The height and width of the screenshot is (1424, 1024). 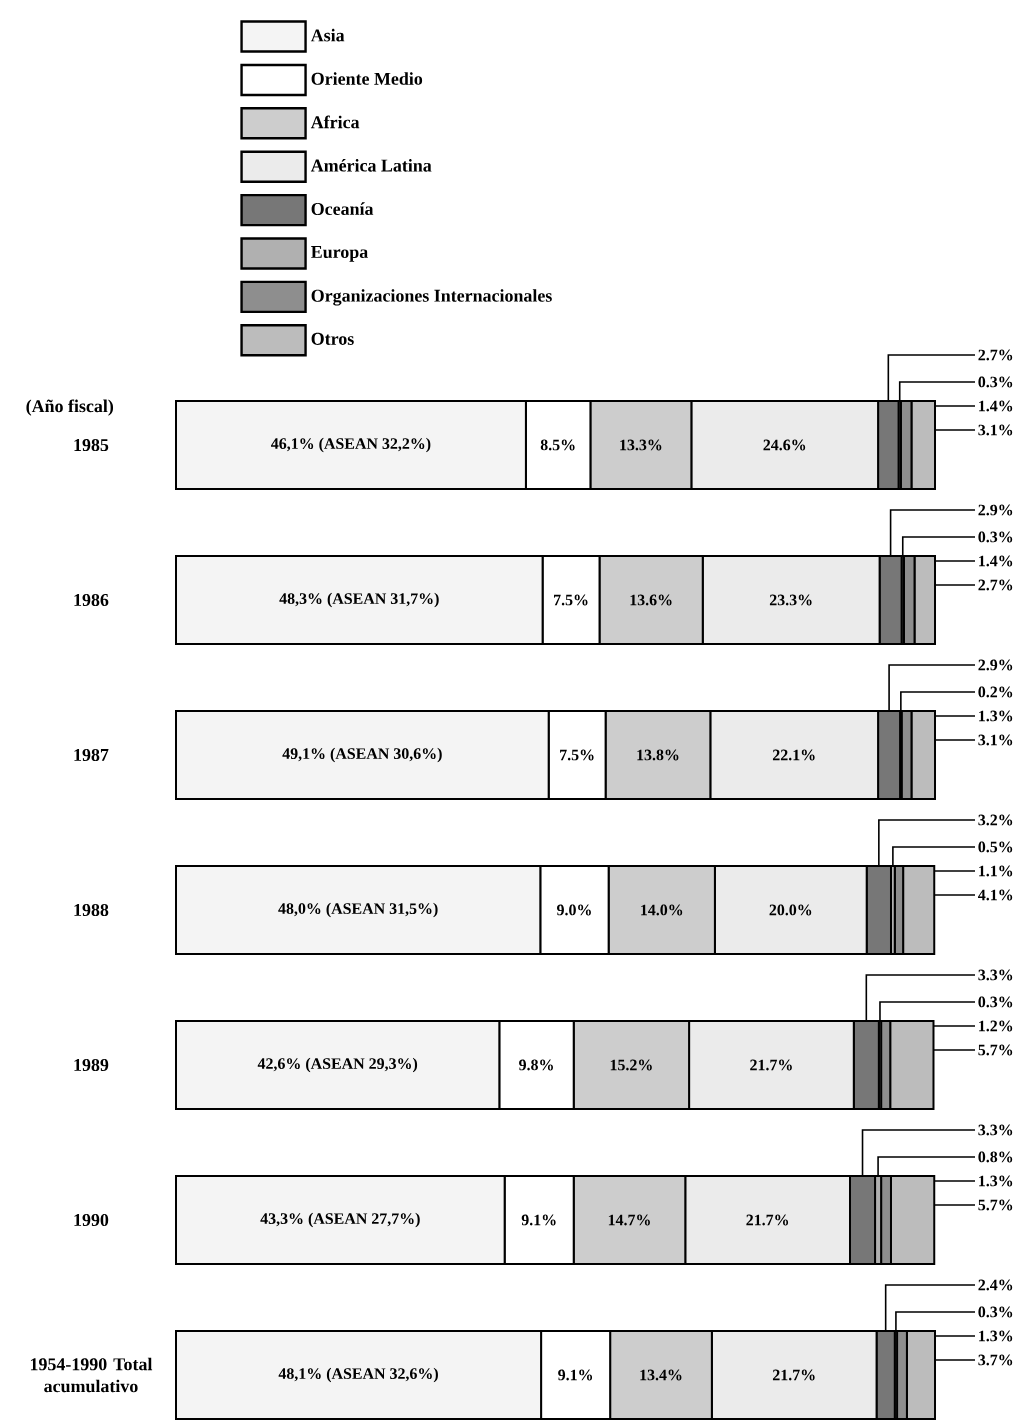 What do you see at coordinates (662, 910) in the screenshot?
I see `data-label: 14.0%` at bounding box center [662, 910].